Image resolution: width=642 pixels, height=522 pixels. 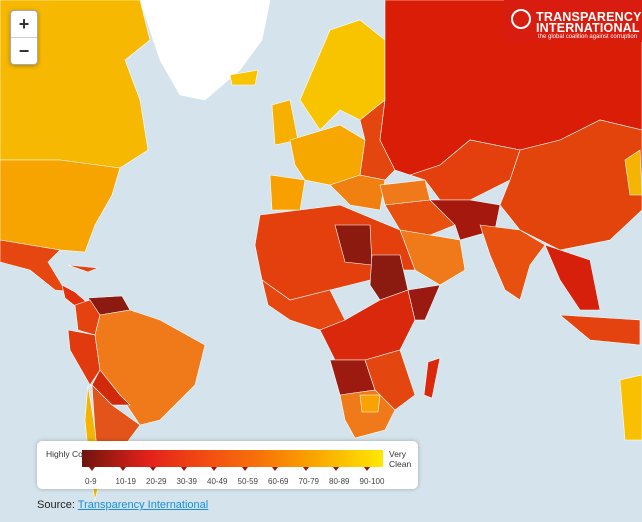 I want to click on india, so click(x=512, y=262).